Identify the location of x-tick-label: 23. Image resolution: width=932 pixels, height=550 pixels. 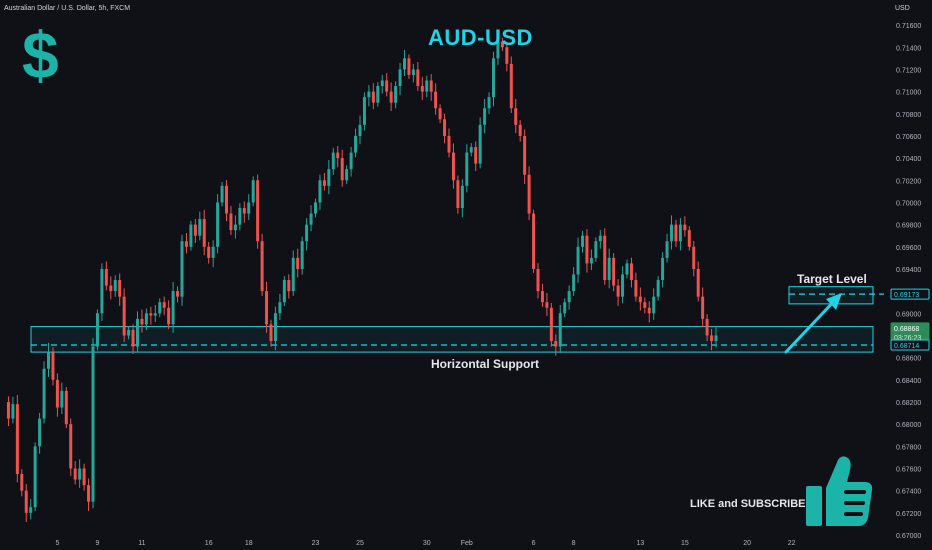
(316, 543).